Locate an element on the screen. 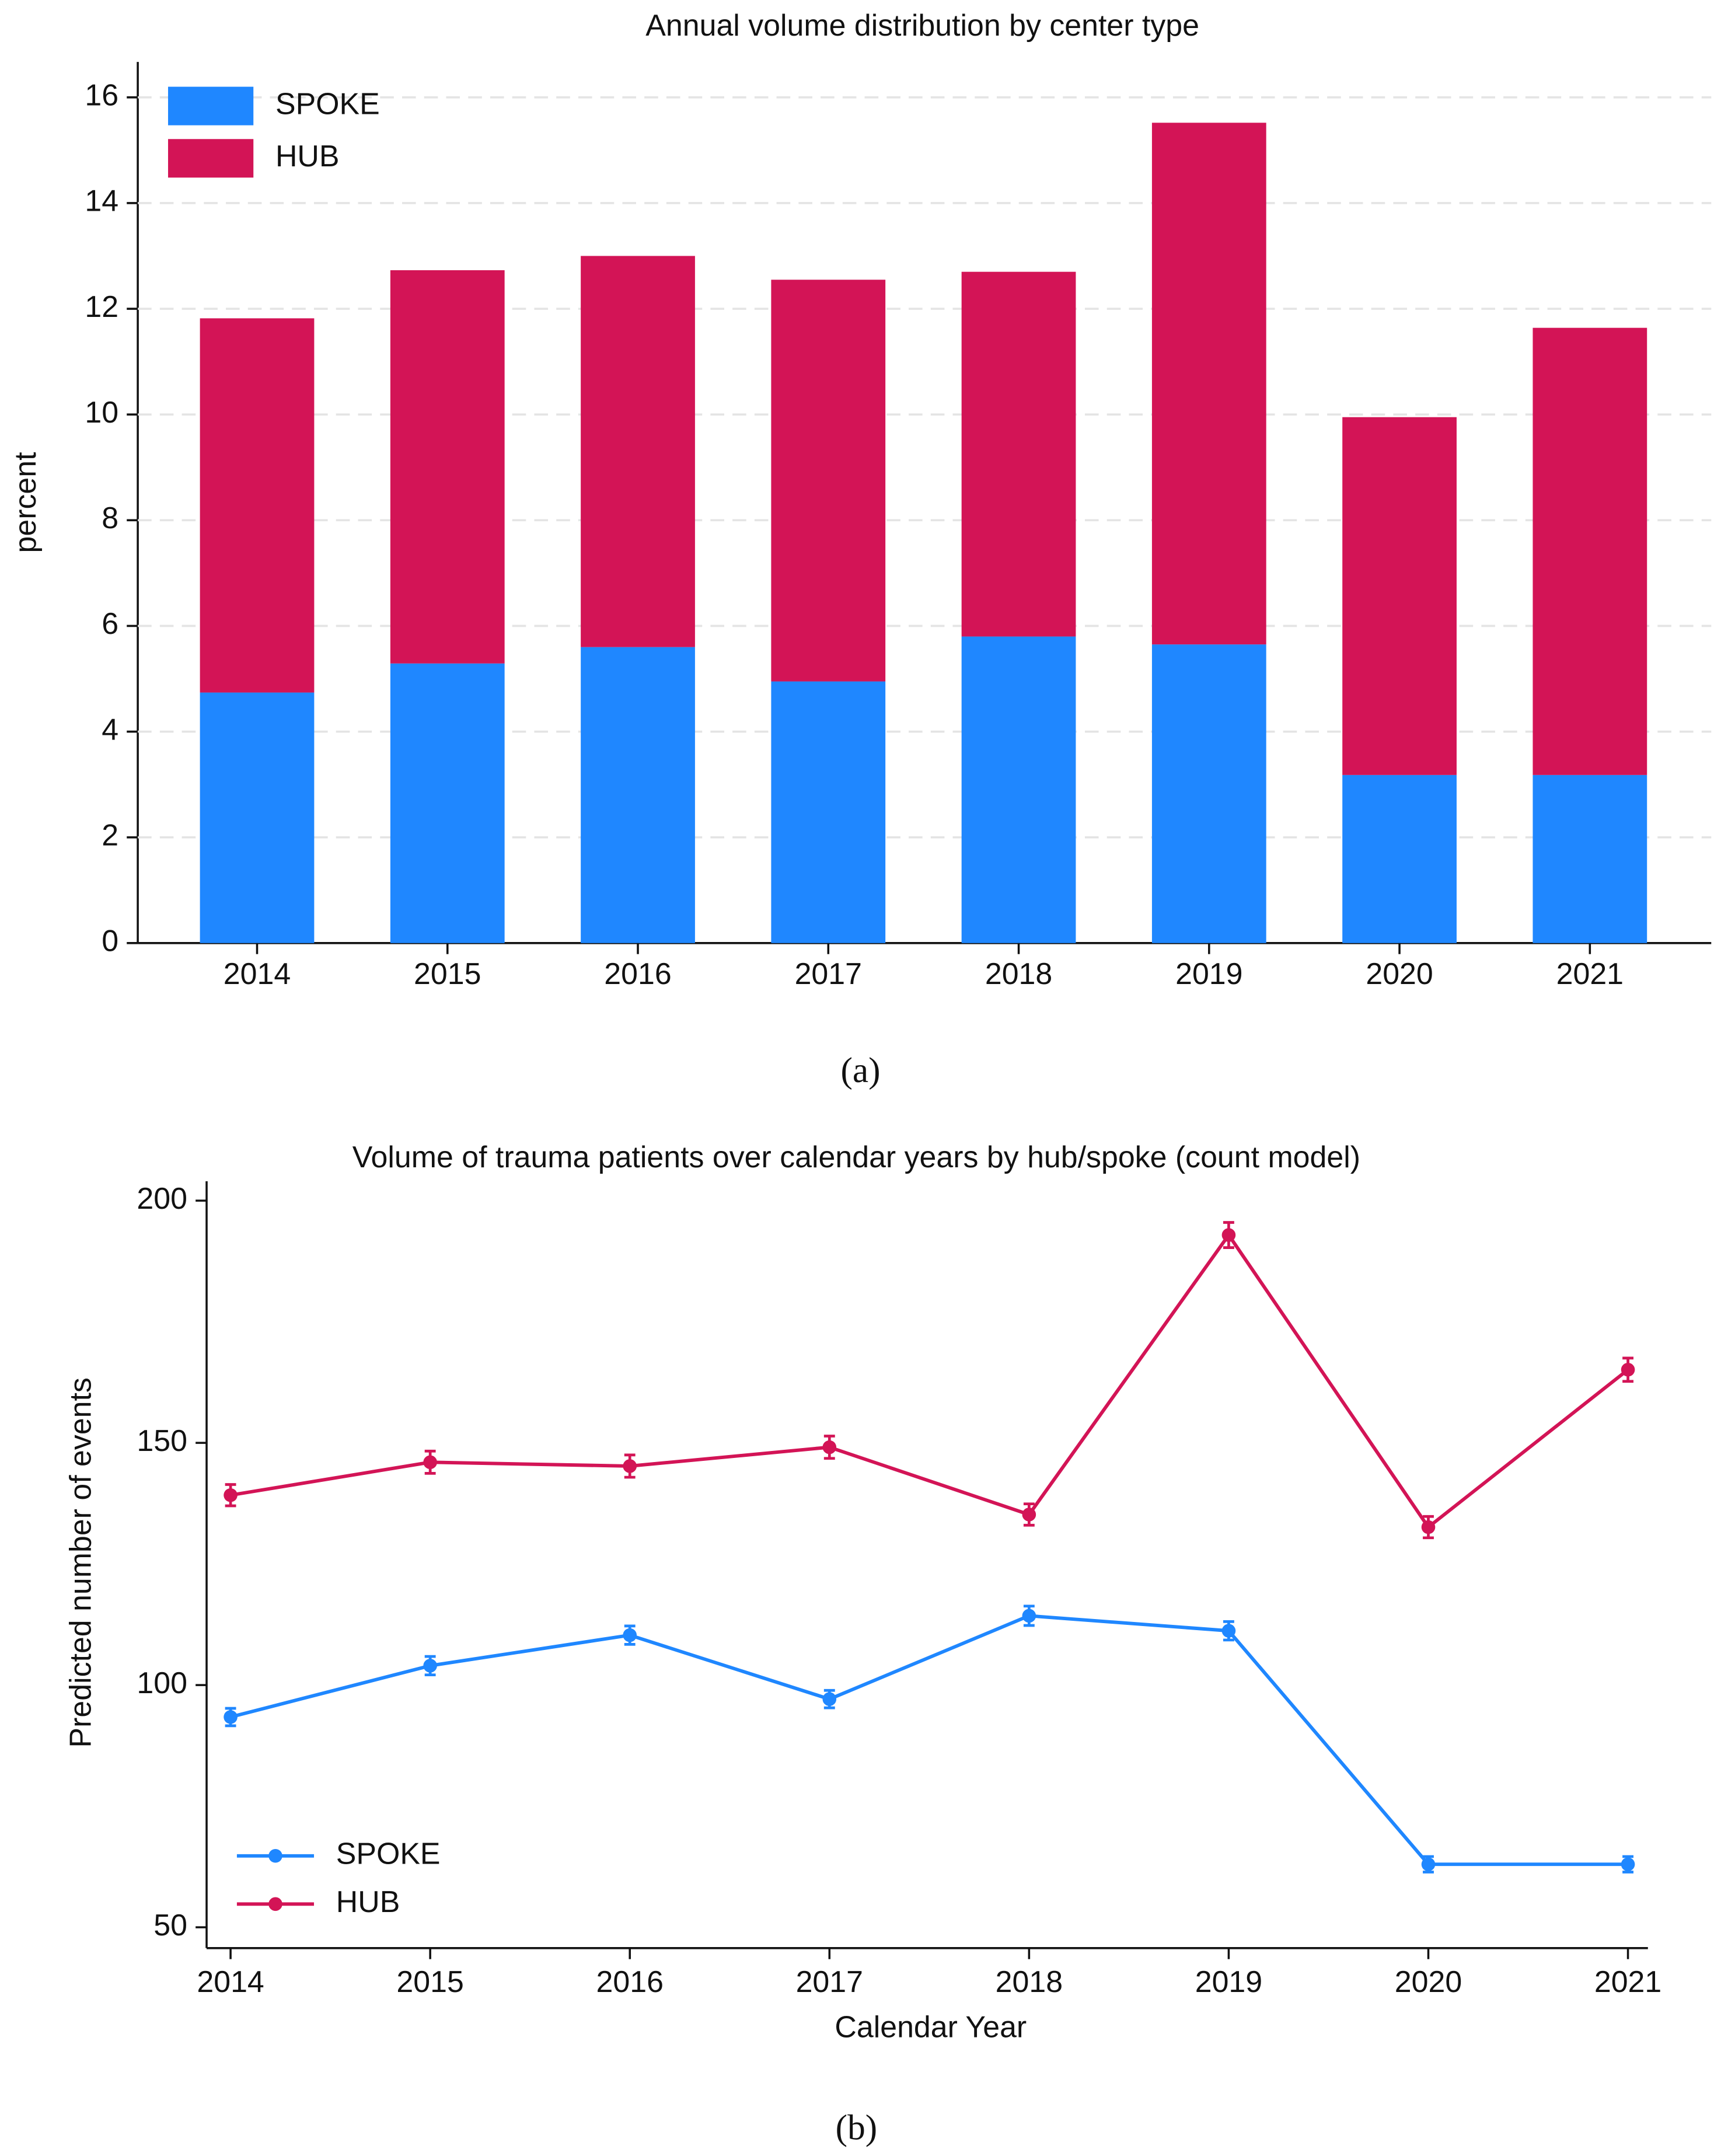  y-tick-label: 8 is located at coordinates (110, 518).